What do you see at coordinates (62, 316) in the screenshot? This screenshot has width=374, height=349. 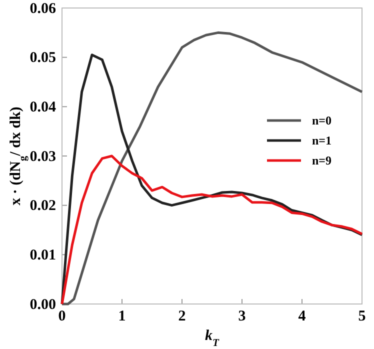 I see `x-tick-label: 0` at bounding box center [62, 316].